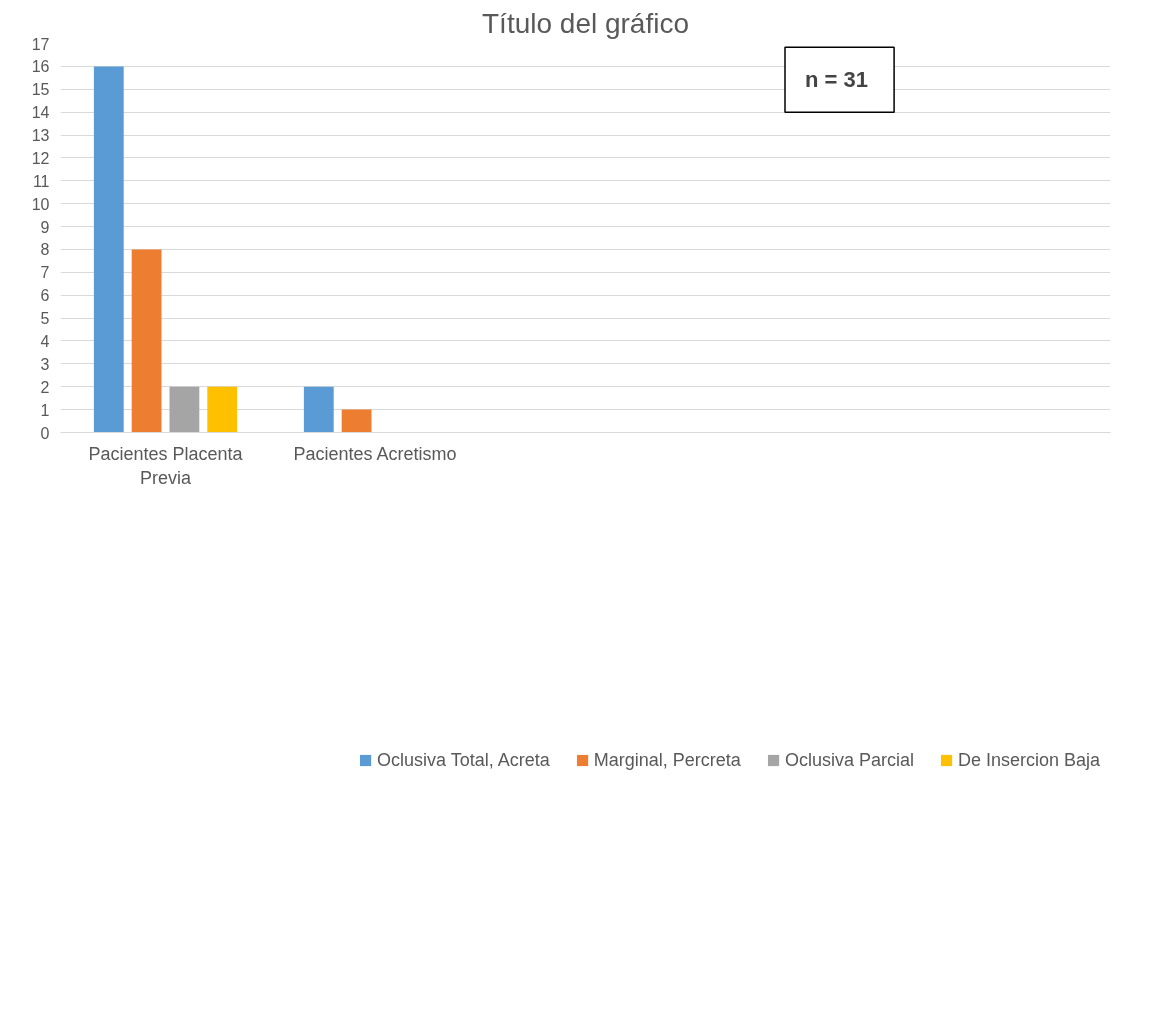  I want to click on y-tick-label: 5, so click(45, 319).